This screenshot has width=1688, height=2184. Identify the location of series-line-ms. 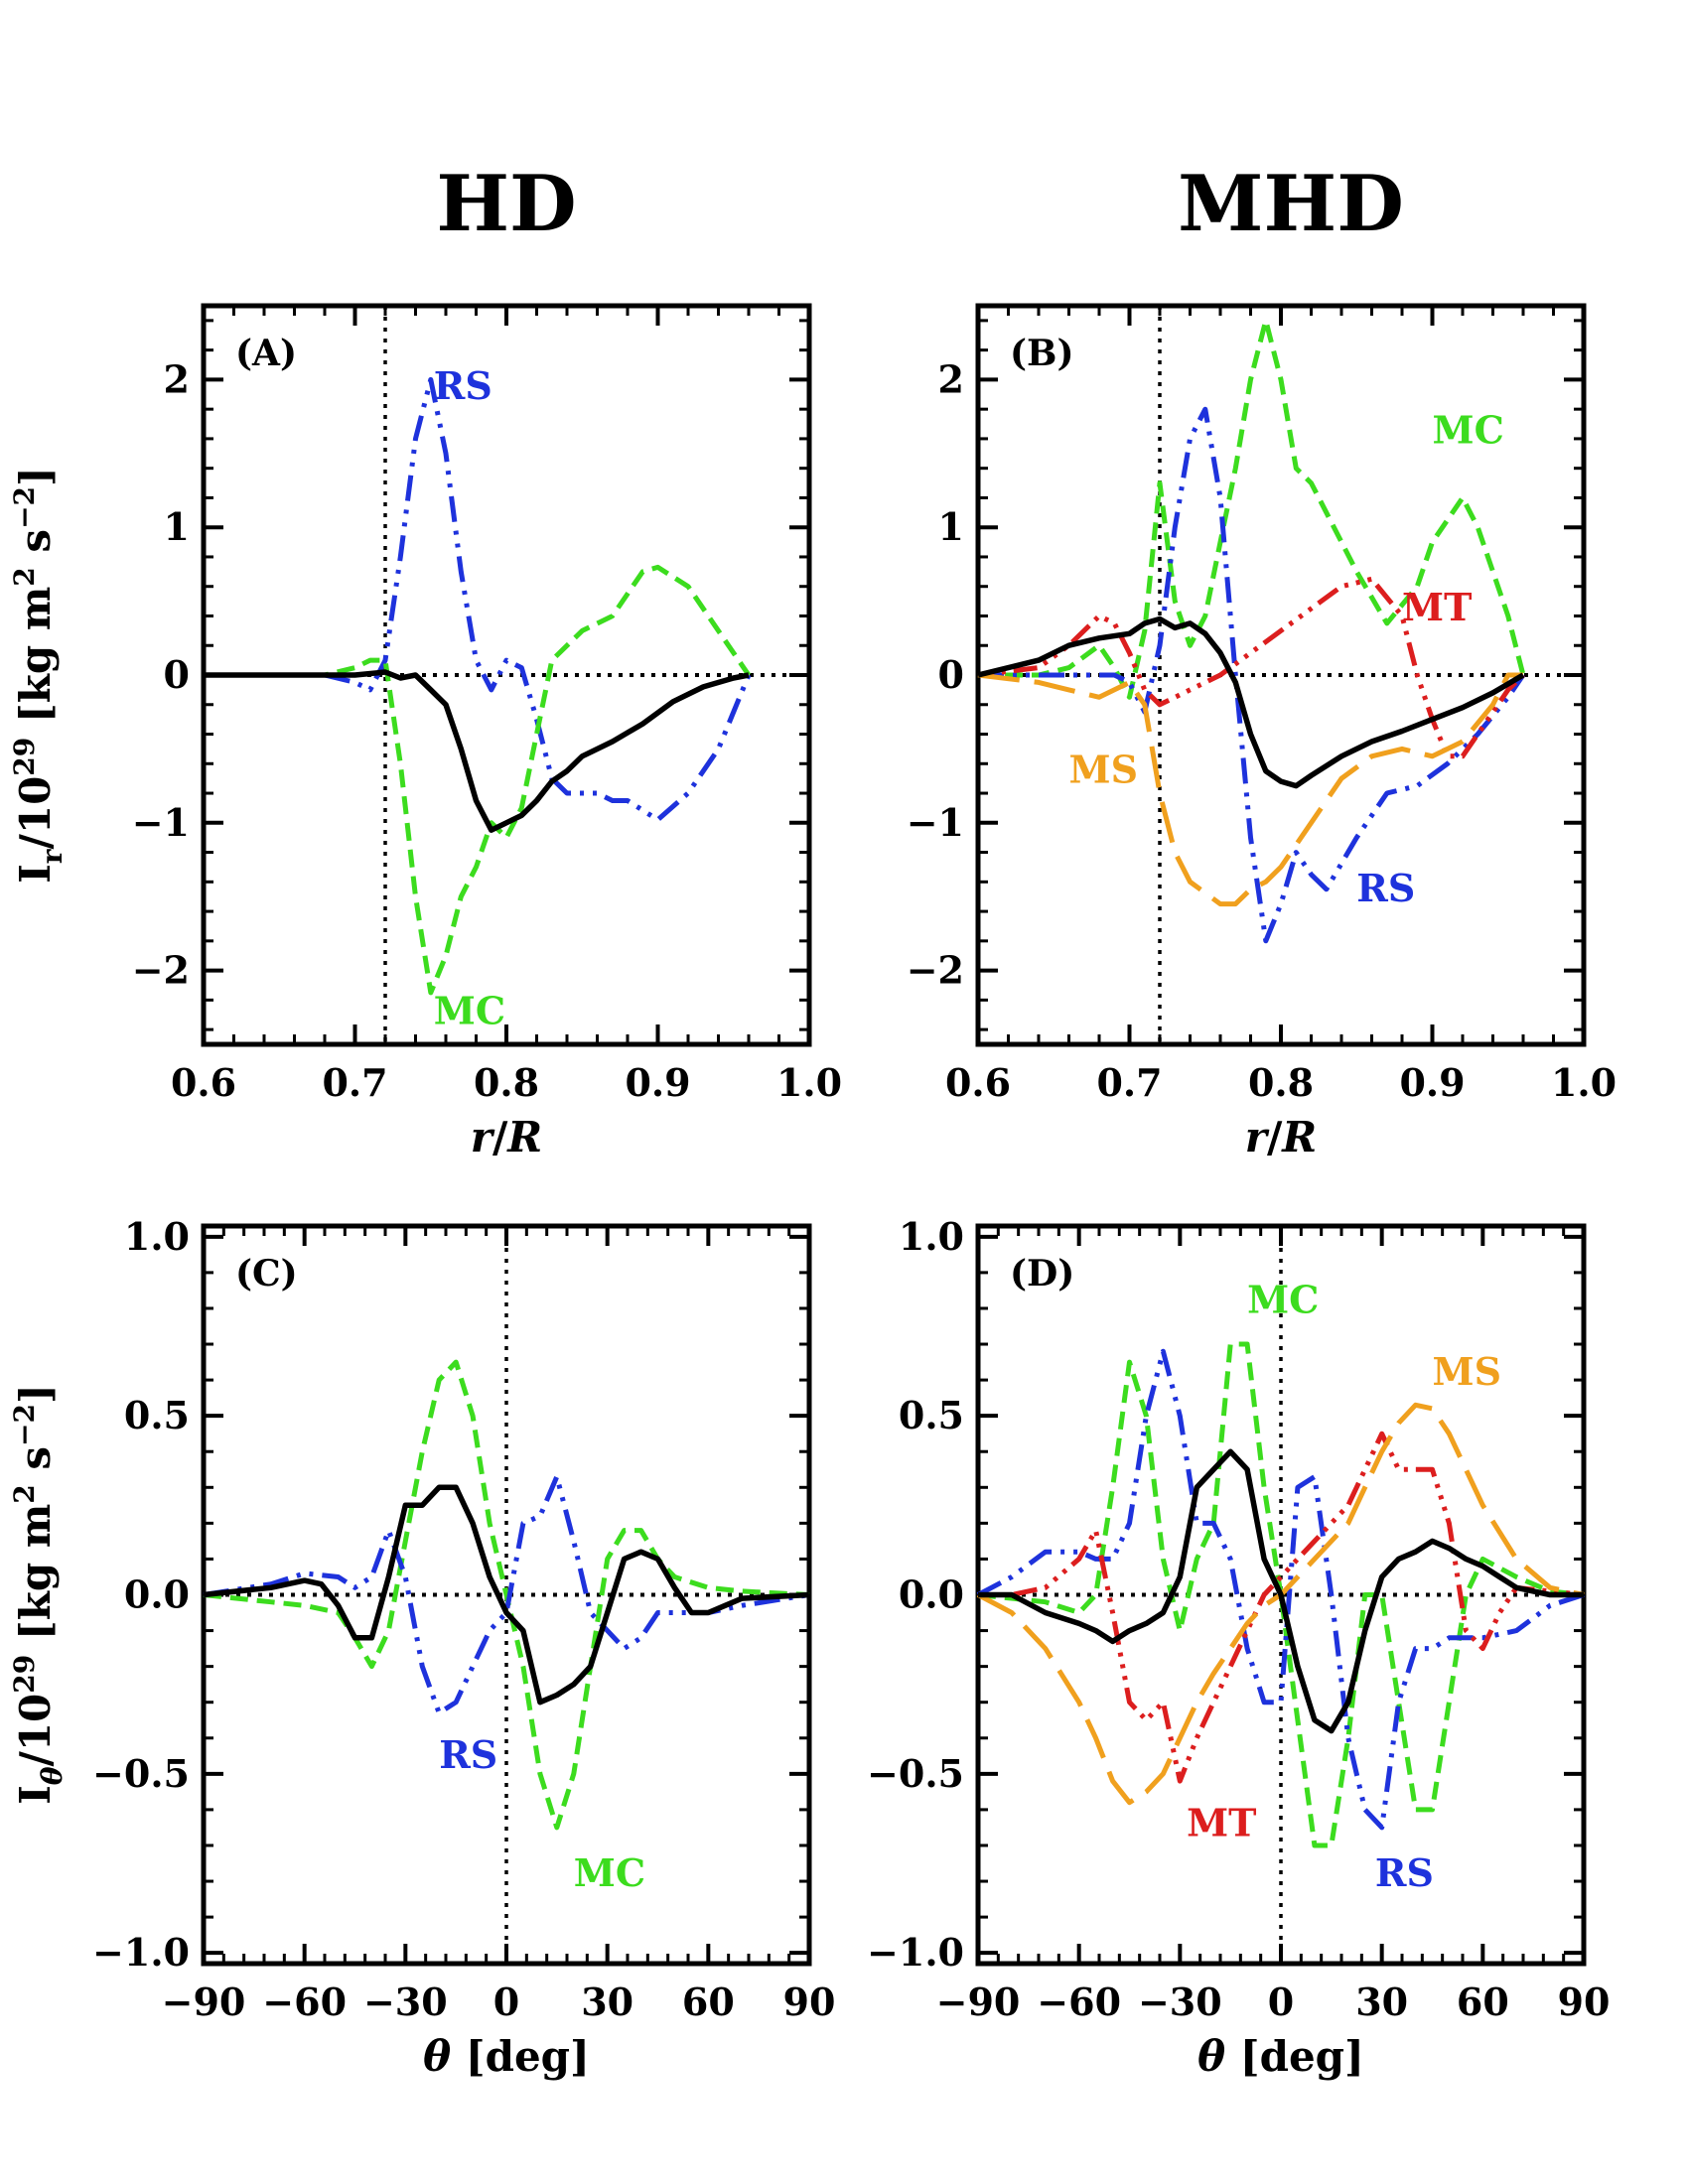
(1250, 789).